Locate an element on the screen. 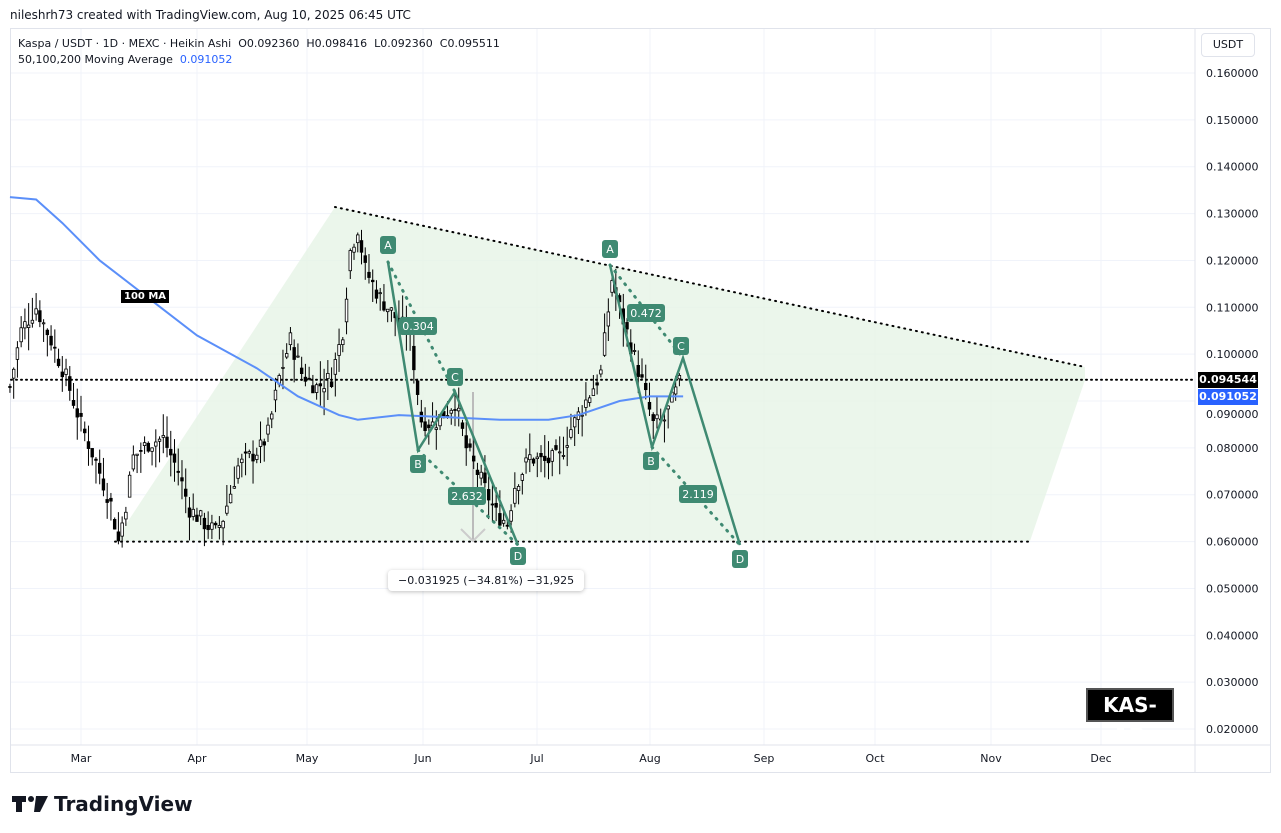 The width and height of the screenshot is (1281, 833). ratio-label: 0.304 is located at coordinates (418, 326).